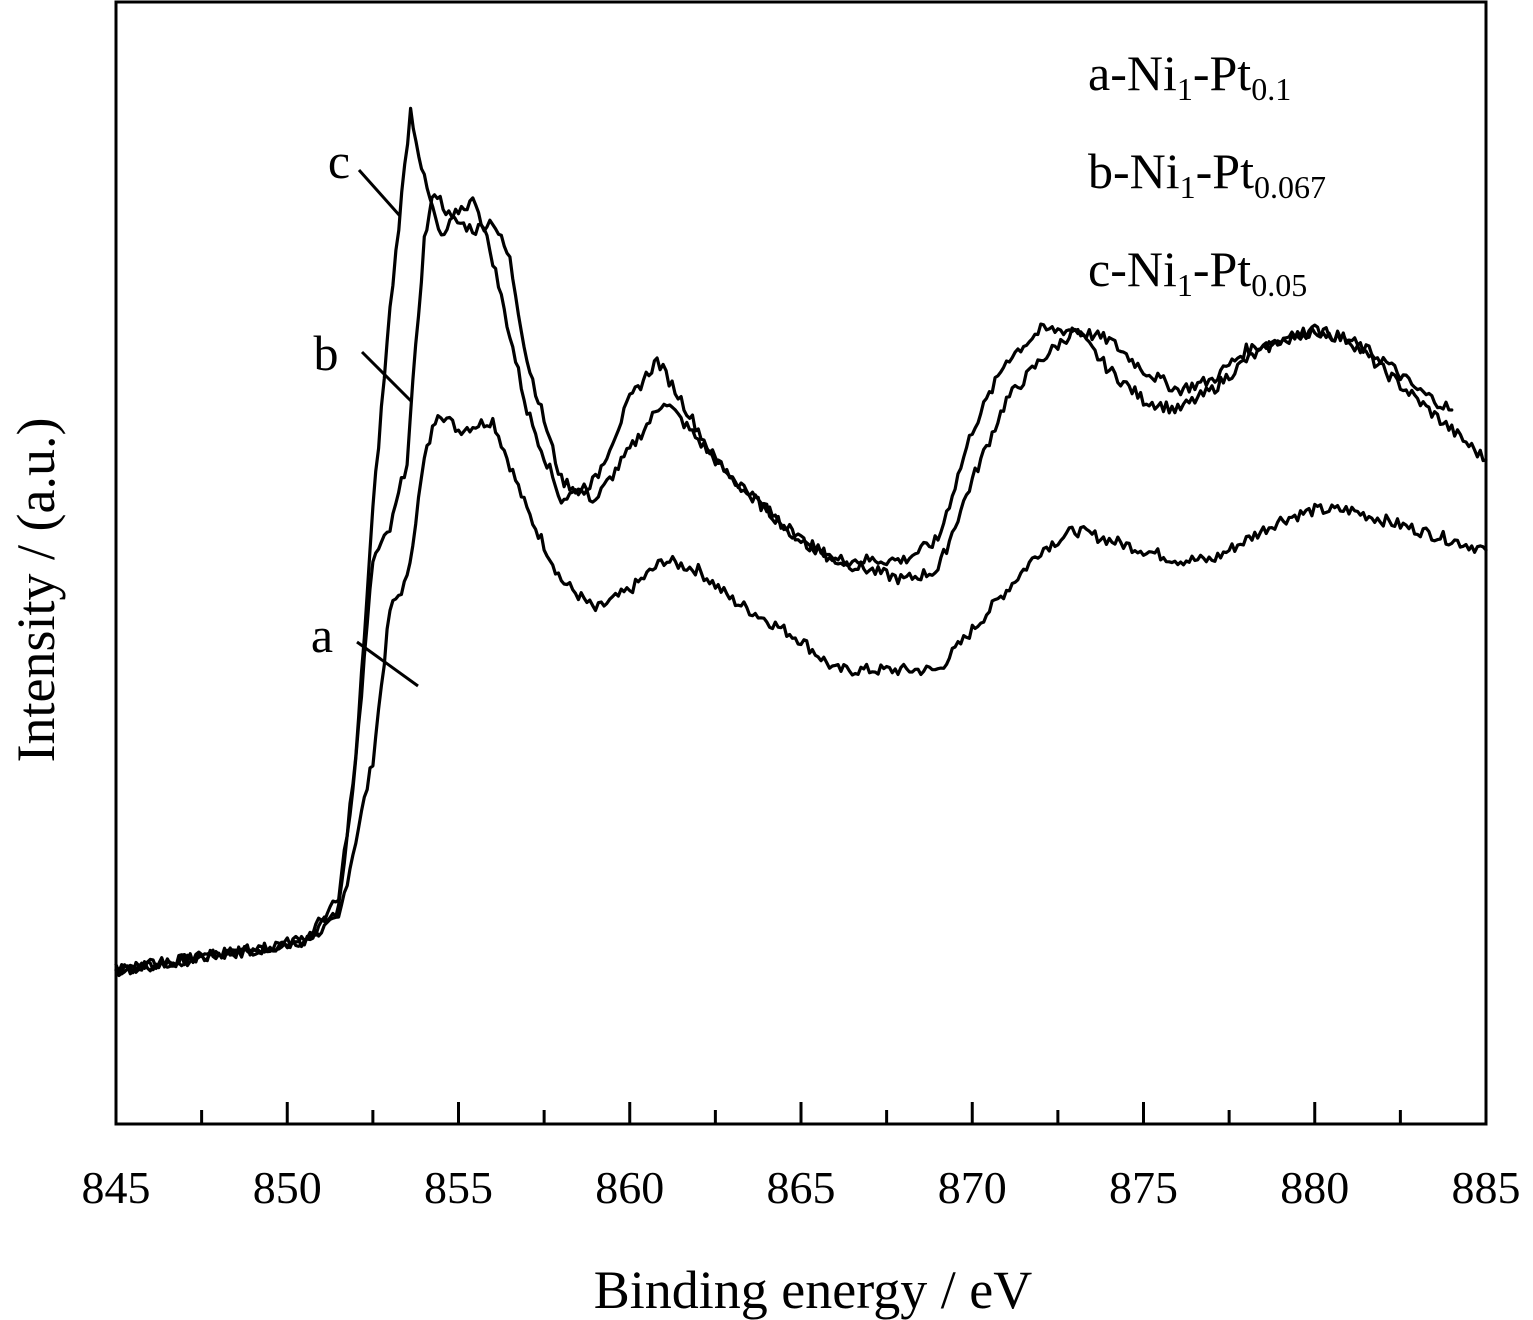 The width and height of the screenshot is (1533, 1320). I want to click on legend-sub-pt: 0.05, so click(1279, 285).